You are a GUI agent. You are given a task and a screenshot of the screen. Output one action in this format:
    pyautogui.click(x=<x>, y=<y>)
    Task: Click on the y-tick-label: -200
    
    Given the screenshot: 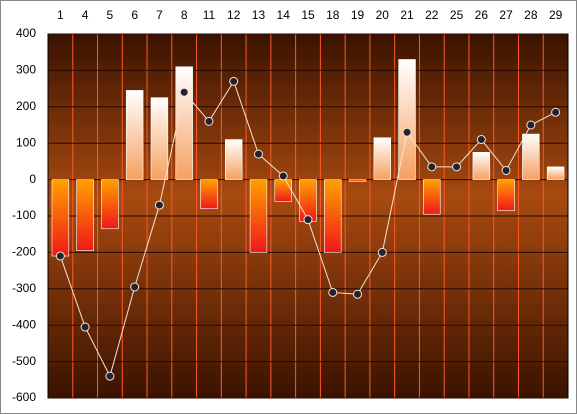 What is the action you would take?
    pyautogui.click(x=24, y=252)
    